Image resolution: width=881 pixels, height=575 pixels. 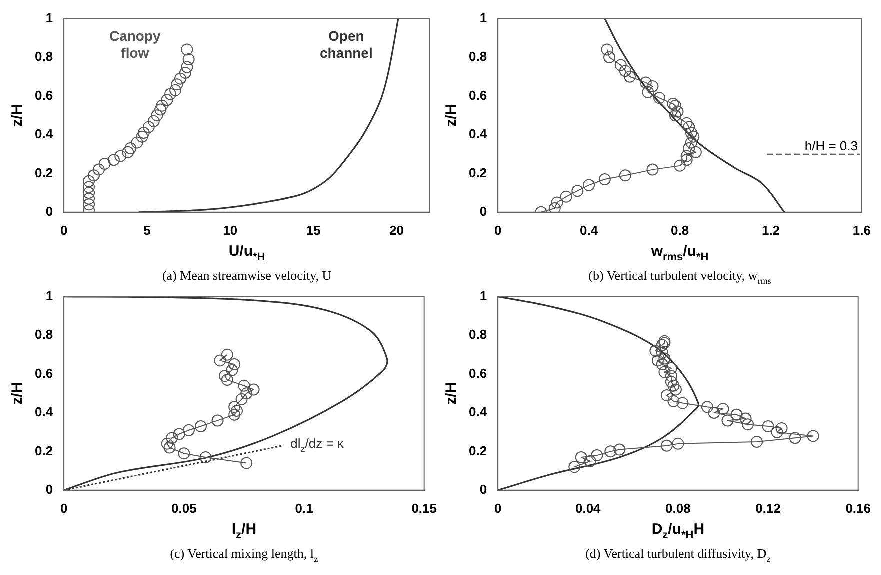 I want to click on x-tick-label: 0.12, so click(x=768, y=508).